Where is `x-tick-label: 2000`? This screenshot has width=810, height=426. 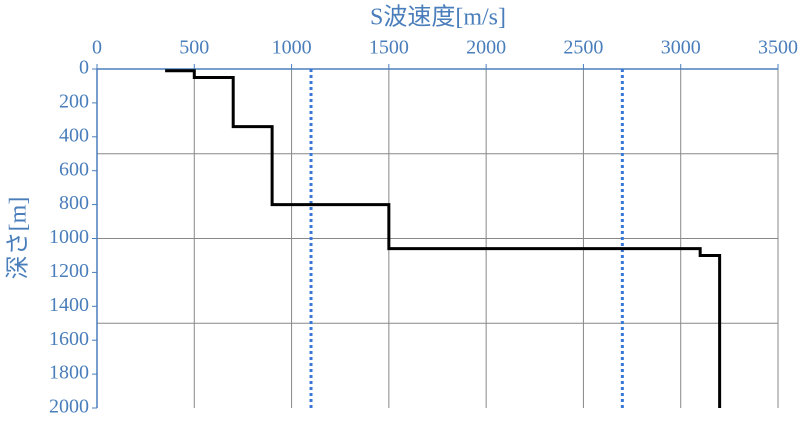 x-tick-label: 2000 is located at coordinates (486, 48).